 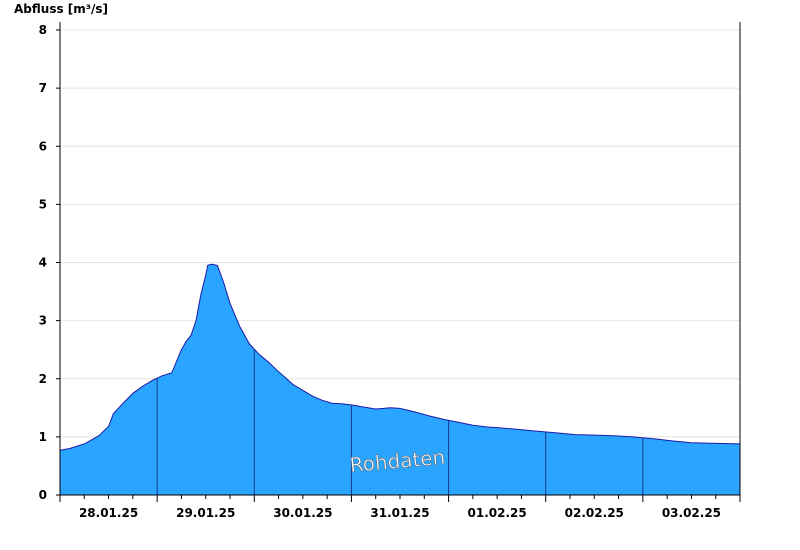 What do you see at coordinates (43, 88) in the screenshot?
I see `y-tick-label: 7` at bounding box center [43, 88].